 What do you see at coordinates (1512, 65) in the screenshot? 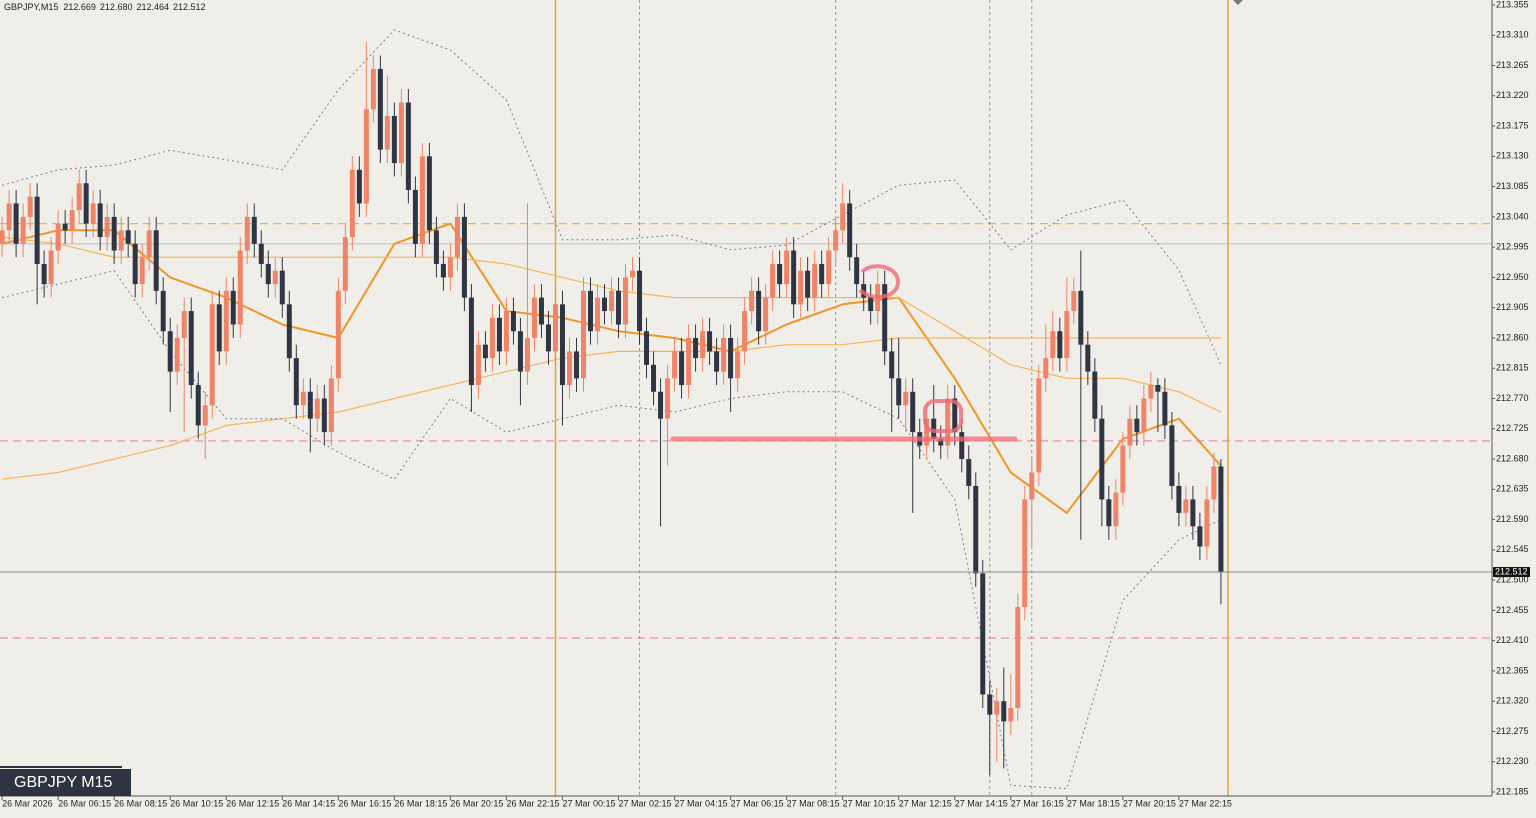
I see `y-tick-label: 213.265` at bounding box center [1512, 65].